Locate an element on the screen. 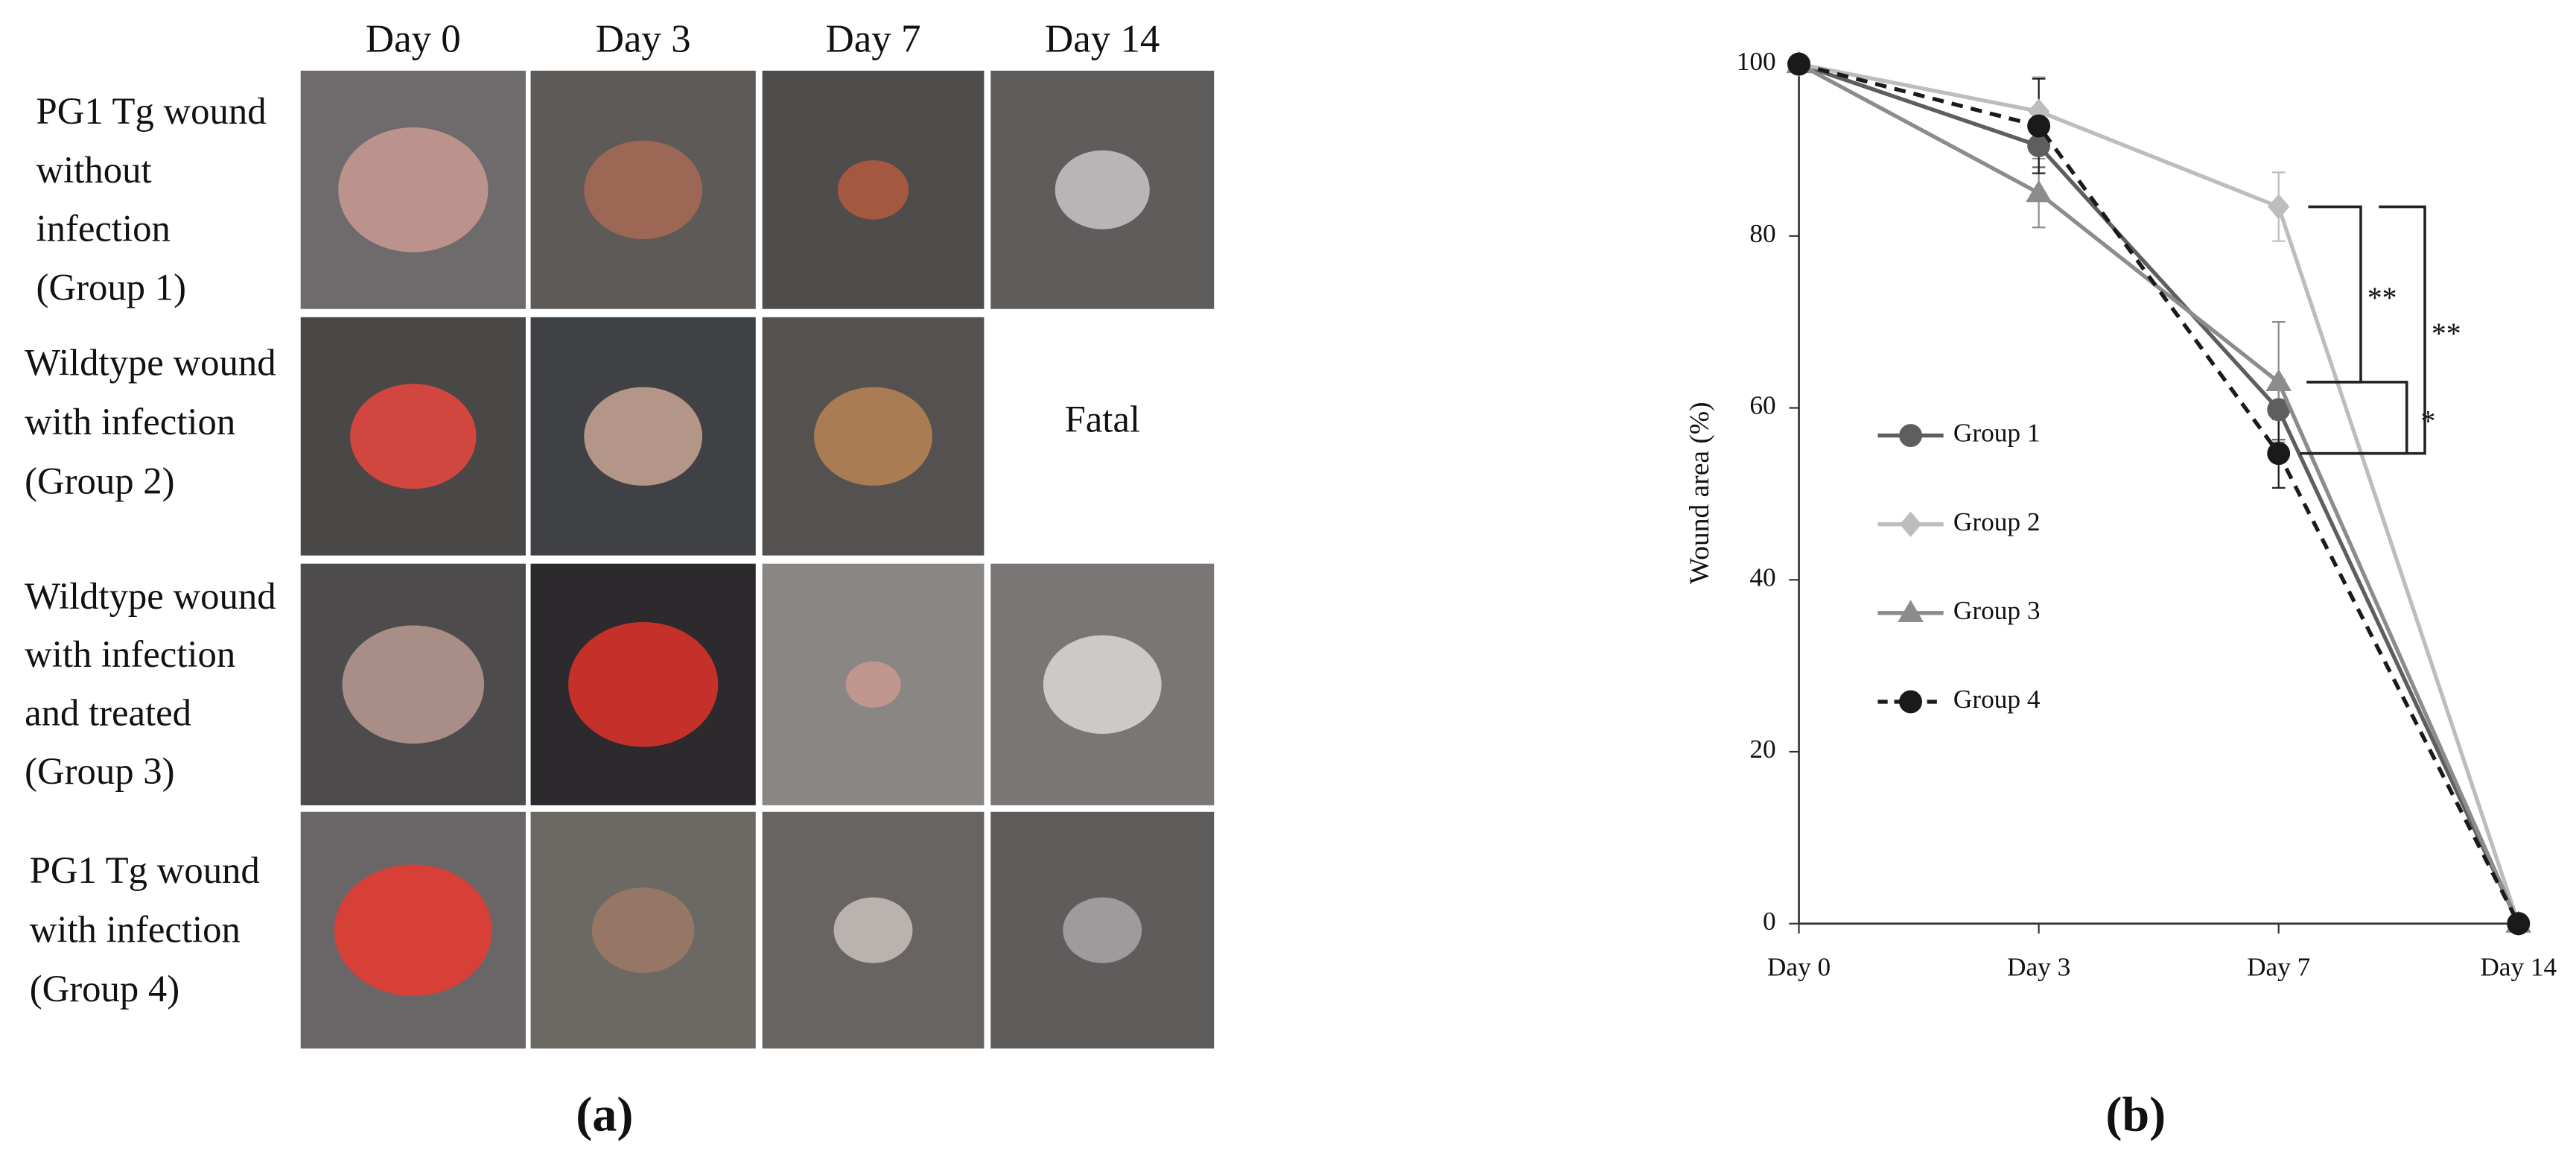 This screenshot has height=1157, width=2576. legend-label: Group 1 is located at coordinates (1997, 433).